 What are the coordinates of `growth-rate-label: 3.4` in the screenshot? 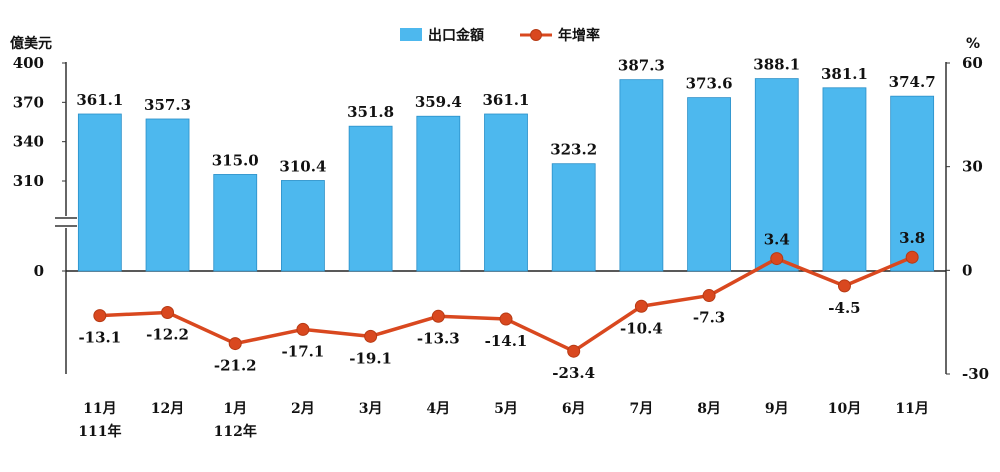 It's located at (777, 240).